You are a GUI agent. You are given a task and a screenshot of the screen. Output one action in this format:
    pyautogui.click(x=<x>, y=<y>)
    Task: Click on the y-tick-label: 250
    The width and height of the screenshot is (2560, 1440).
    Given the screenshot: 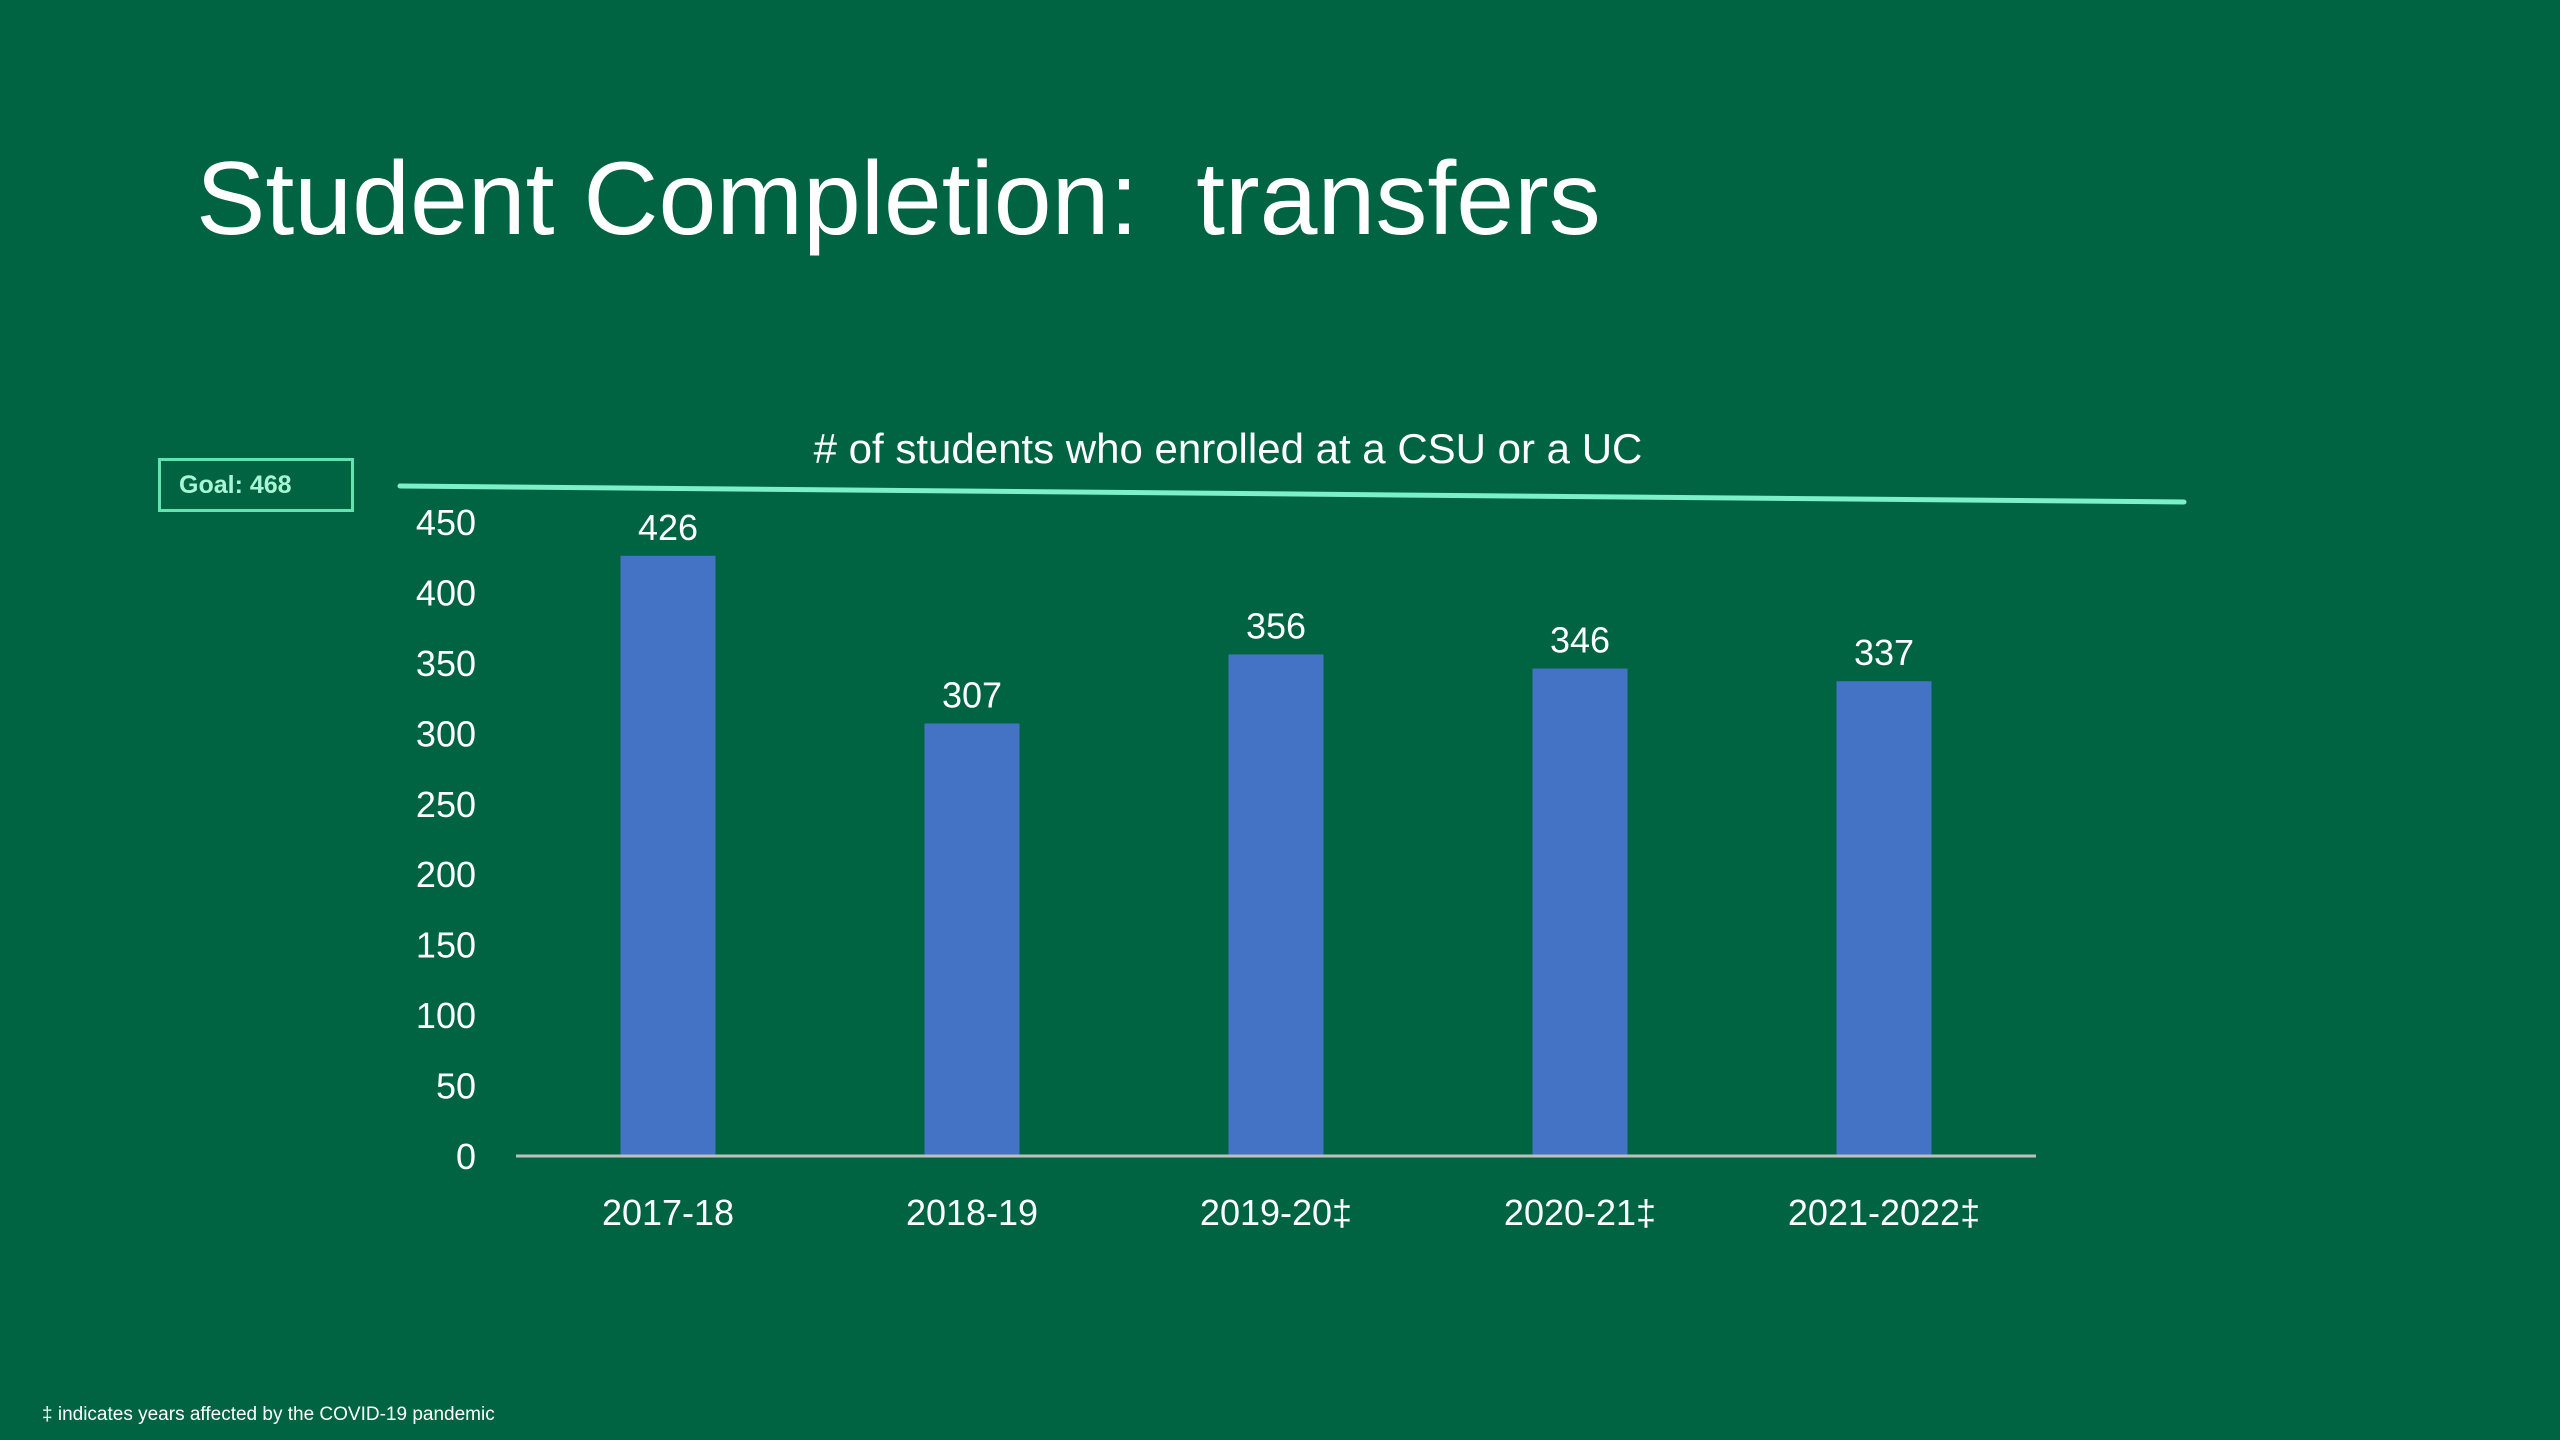 What is the action you would take?
    pyautogui.click(x=446, y=804)
    